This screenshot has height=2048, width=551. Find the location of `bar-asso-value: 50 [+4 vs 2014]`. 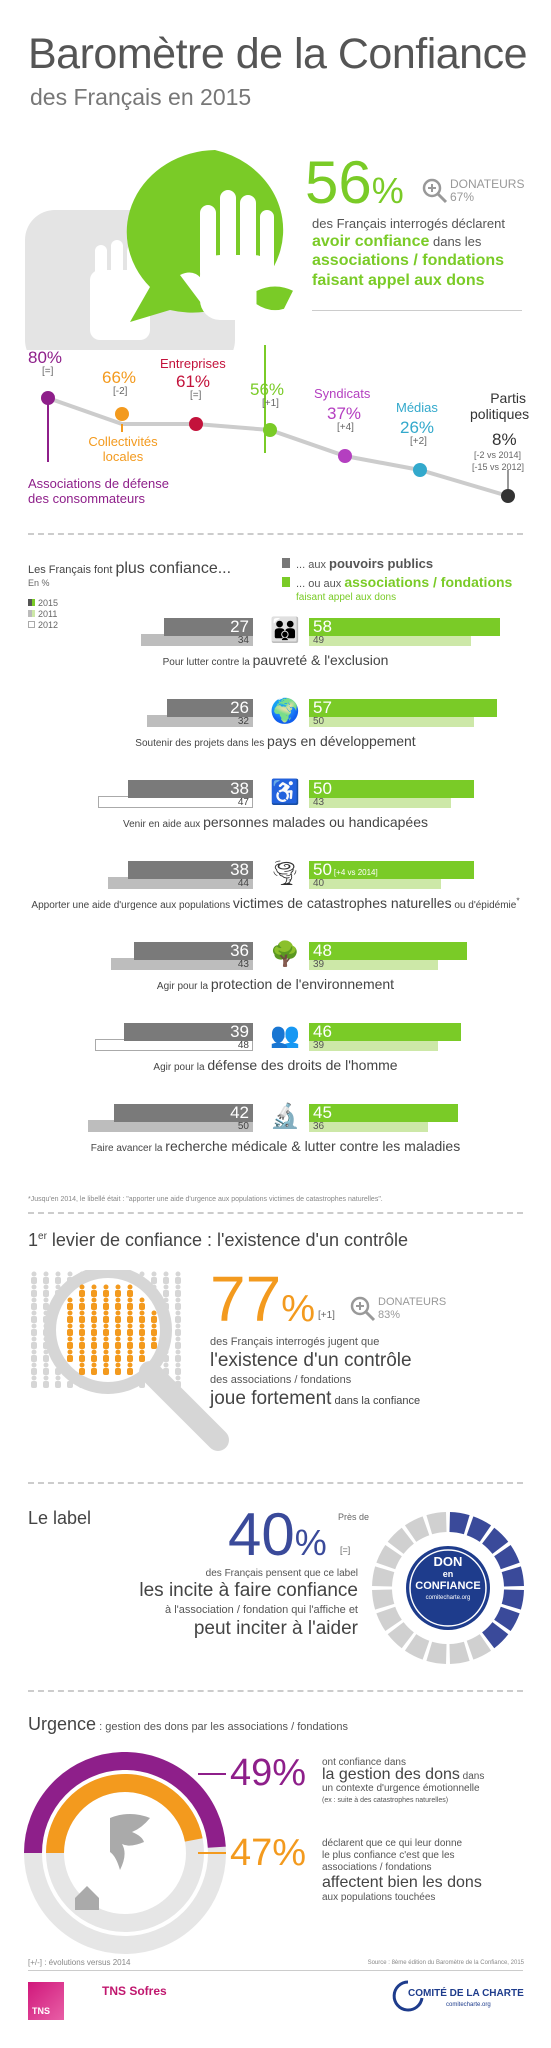

bar-asso-value: 50 [+4 vs 2014] is located at coordinates (345, 869).